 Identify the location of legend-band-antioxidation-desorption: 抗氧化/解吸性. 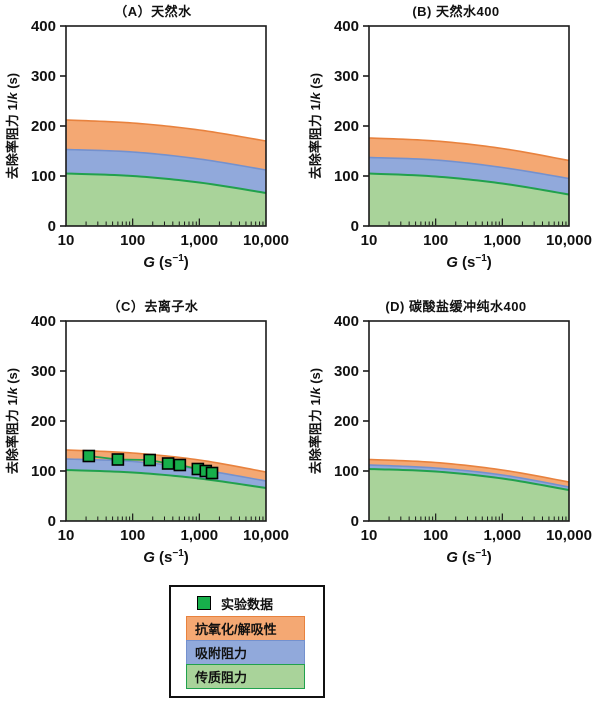
(245, 628).